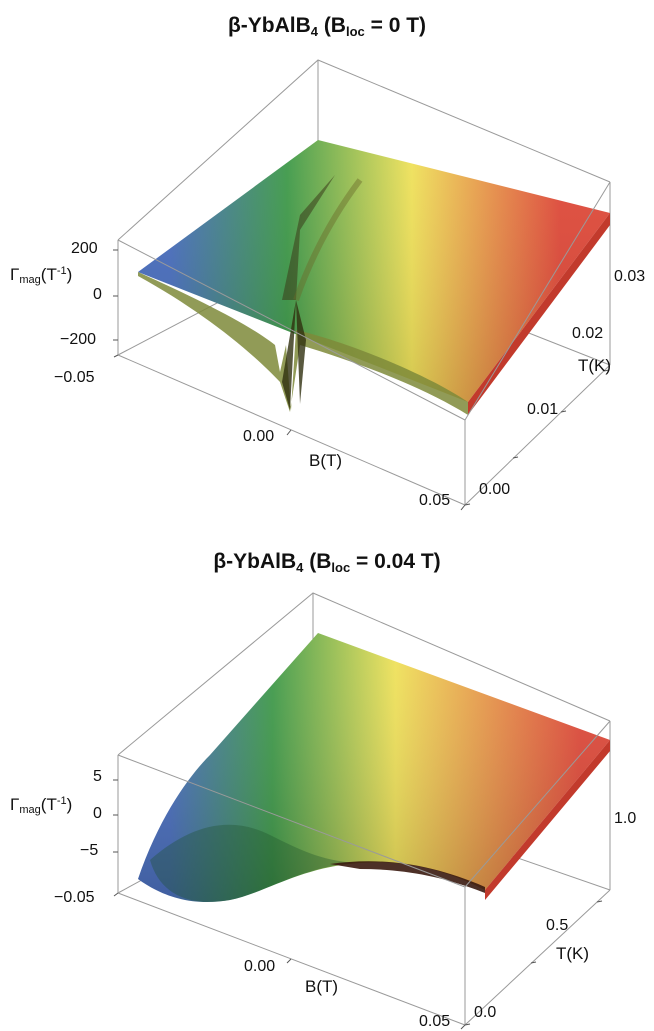 Image resolution: width=654 pixels, height=1031 pixels. What do you see at coordinates (485, 1012) in the screenshot?
I see `y-tick-label: 0.0` at bounding box center [485, 1012].